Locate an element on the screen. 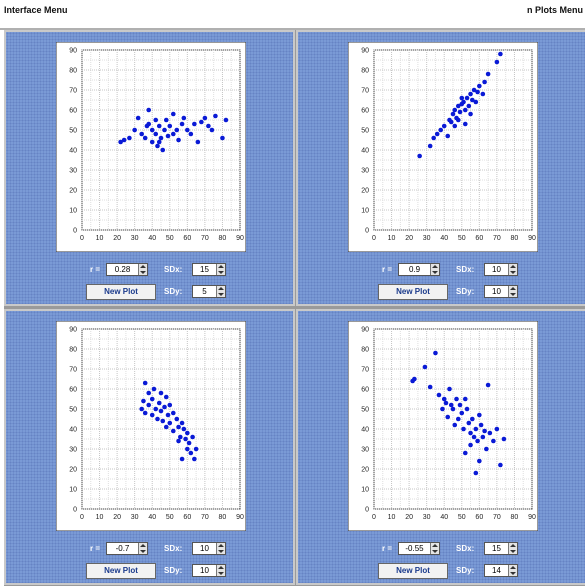  r-spinner: 0.9 is located at coordinates (419, 269).